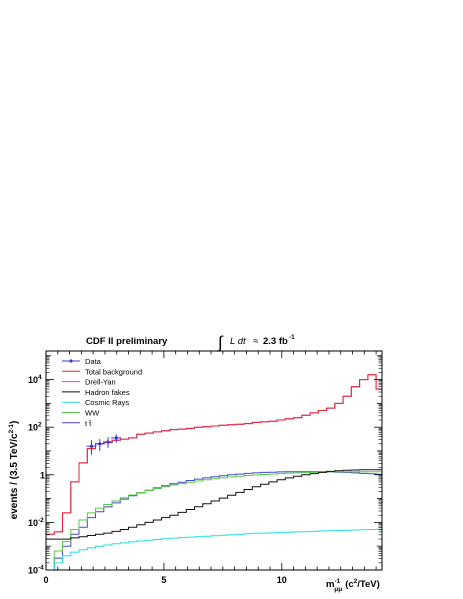 This screenshot has width=463, height=599. What do you see at coordinates (127, 341) in the screenshot?
I see `chart-title: CDF II preliminary` at bounding box center [127, 341].